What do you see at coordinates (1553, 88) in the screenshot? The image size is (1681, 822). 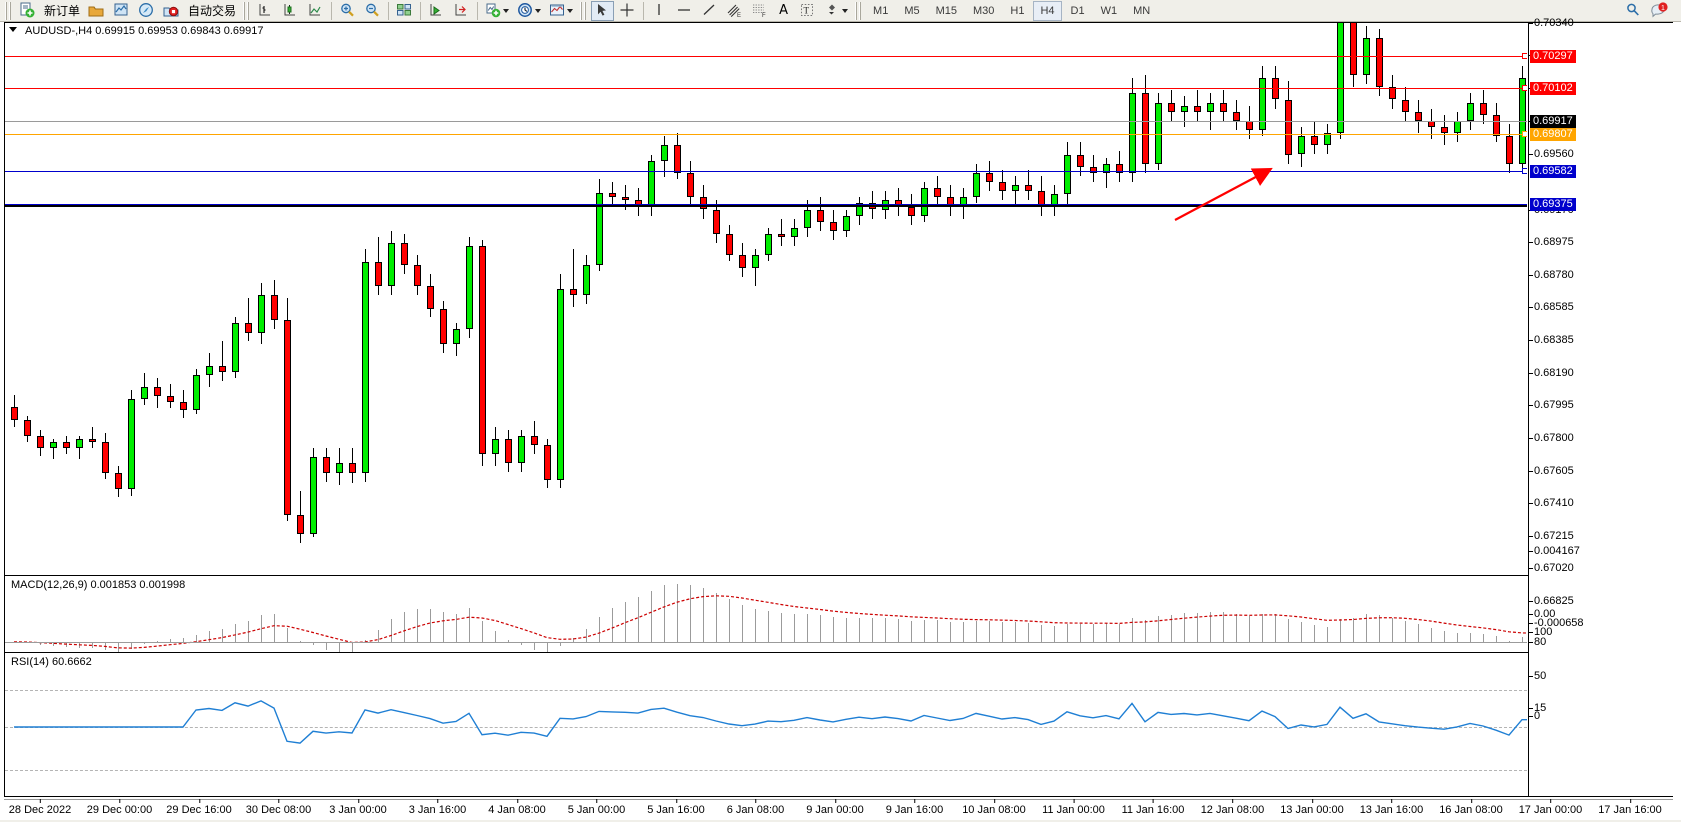 I see `price-badge-resistance-1: 0.70102` at bounding box center [1553, 88].